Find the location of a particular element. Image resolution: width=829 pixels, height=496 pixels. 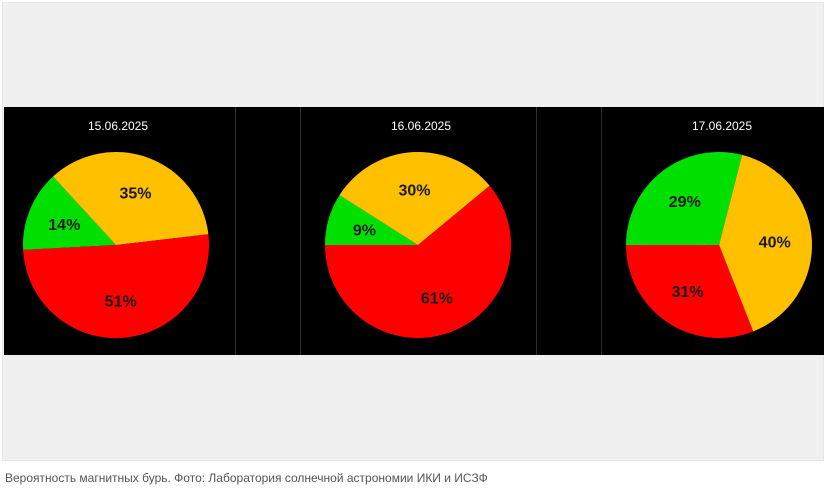

pie-panel-2: 16.06.2025 9% 30% 61% is located at coordinates (421, 231).